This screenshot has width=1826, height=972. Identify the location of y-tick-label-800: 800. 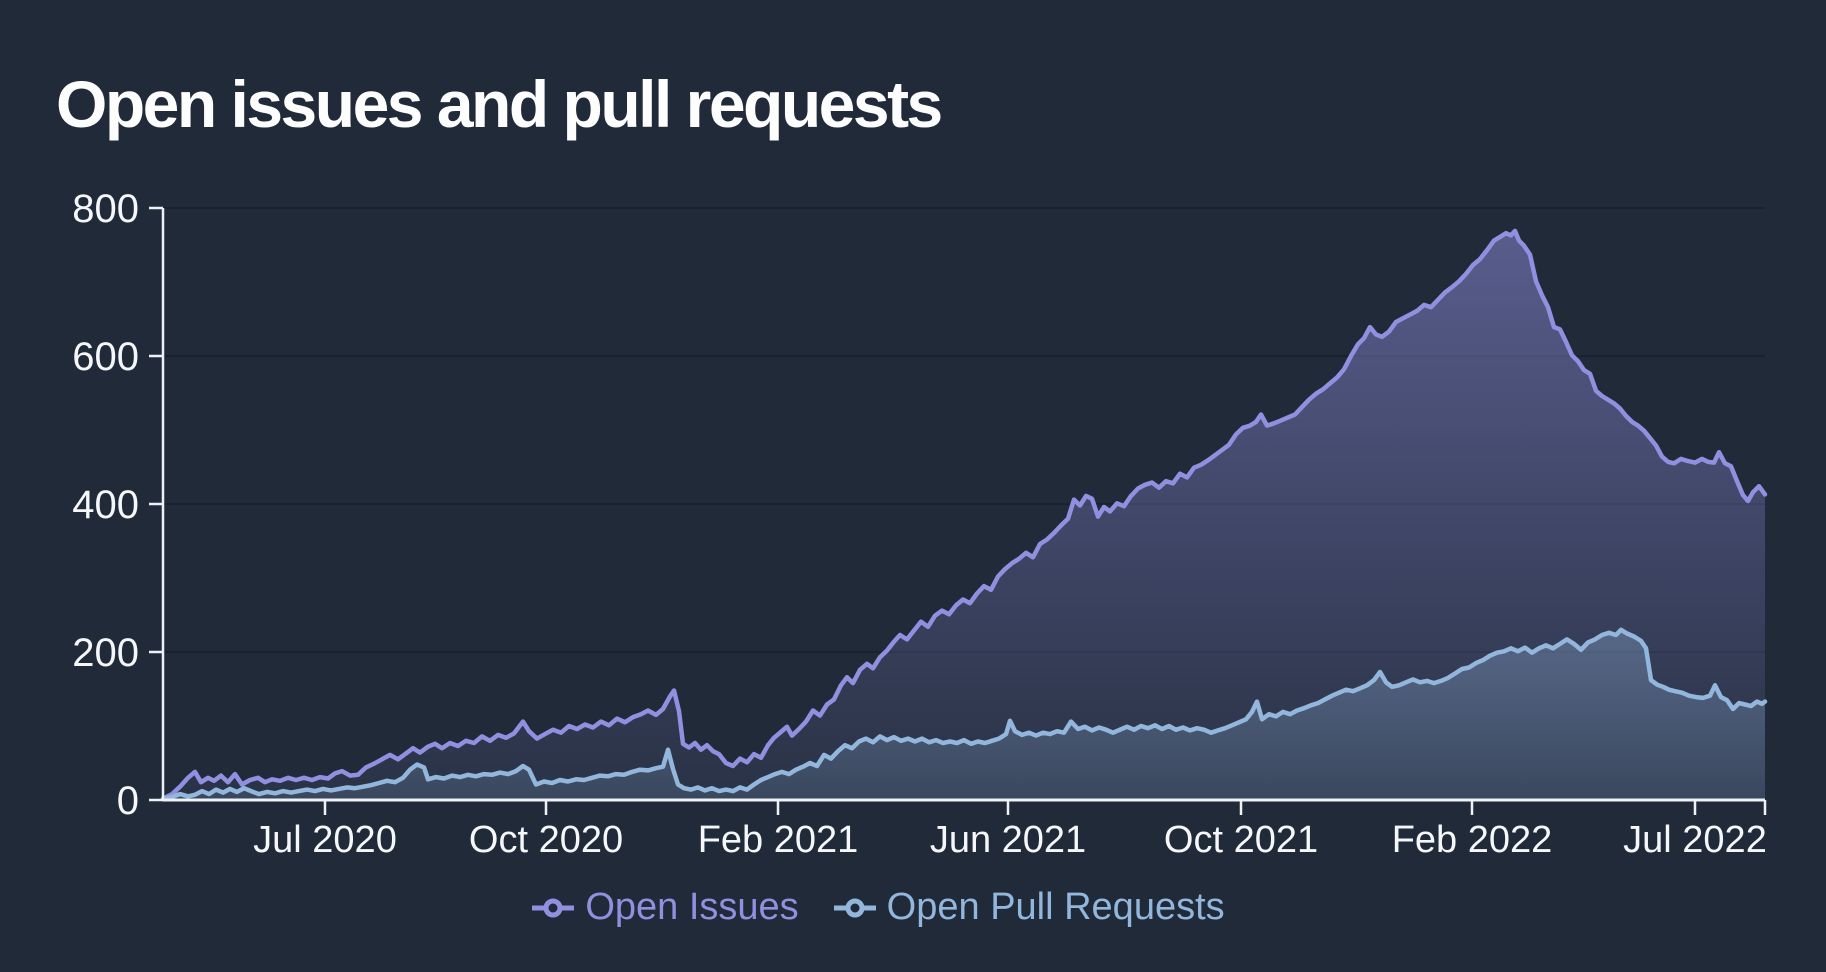
(105, 209).